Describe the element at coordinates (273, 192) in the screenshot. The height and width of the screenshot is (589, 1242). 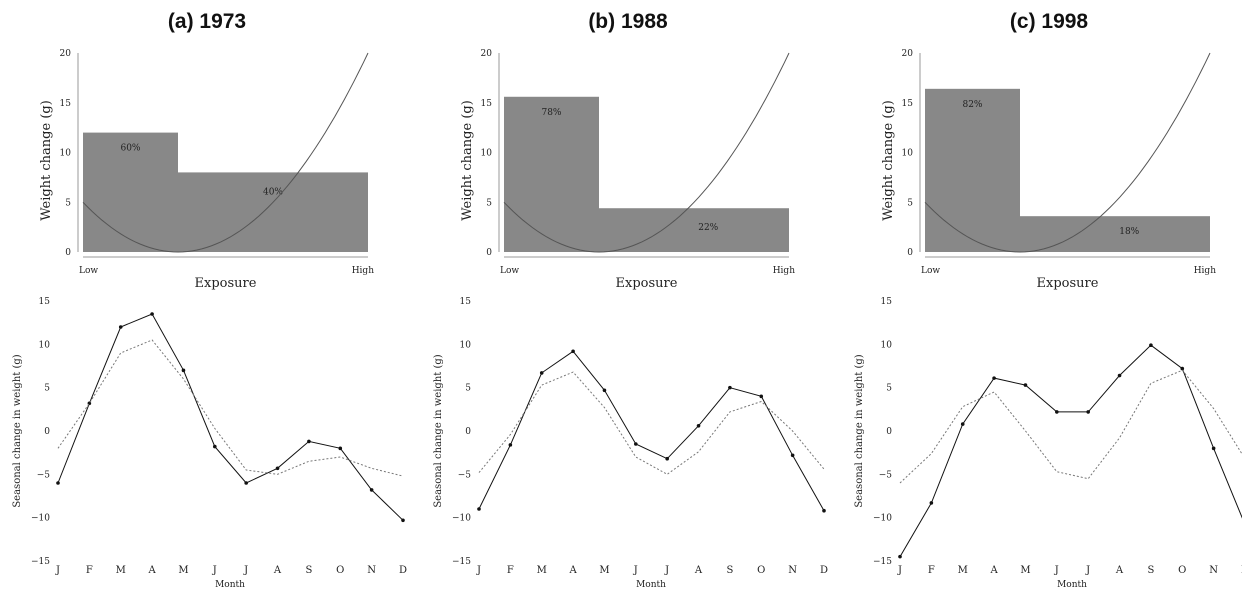
I see `bar-label: 40%` at that location.